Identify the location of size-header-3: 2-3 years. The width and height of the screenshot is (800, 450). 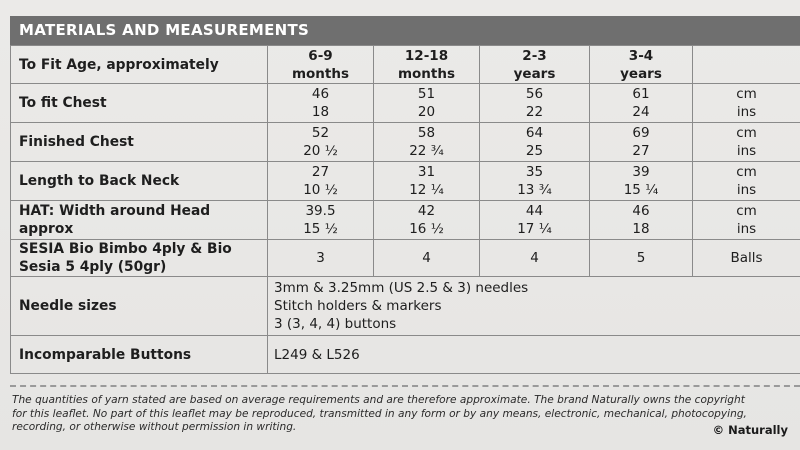
(534, 64).